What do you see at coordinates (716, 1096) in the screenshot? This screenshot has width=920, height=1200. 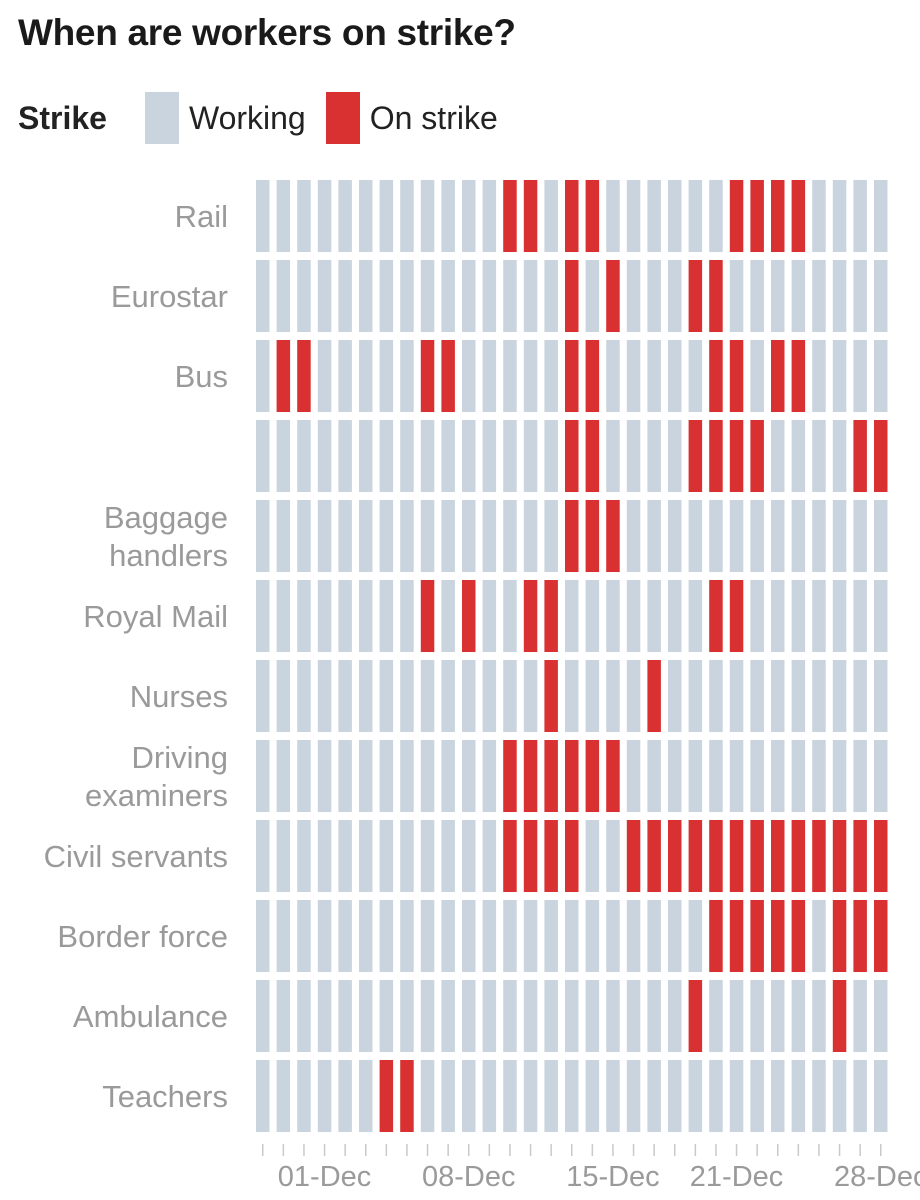 I see `working-cell-row11-day23` at bounding box center [716, 1096].